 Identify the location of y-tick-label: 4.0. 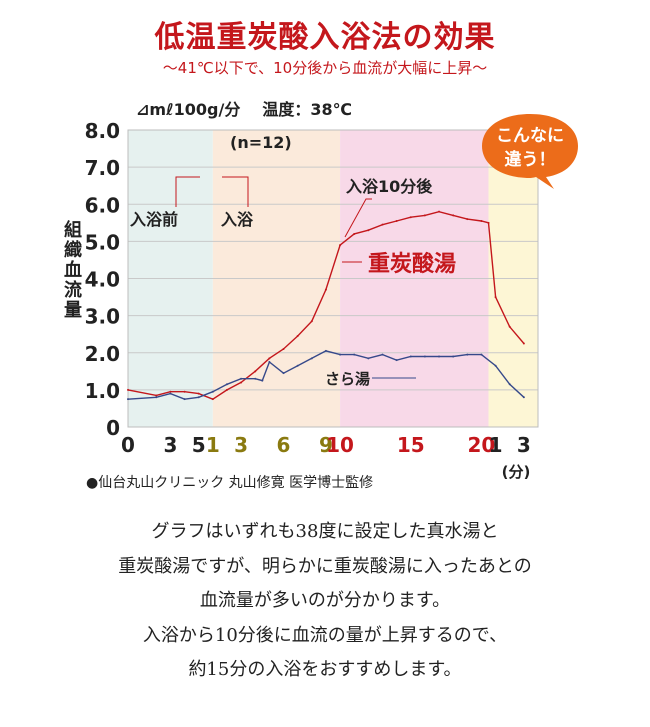
(102, 280).